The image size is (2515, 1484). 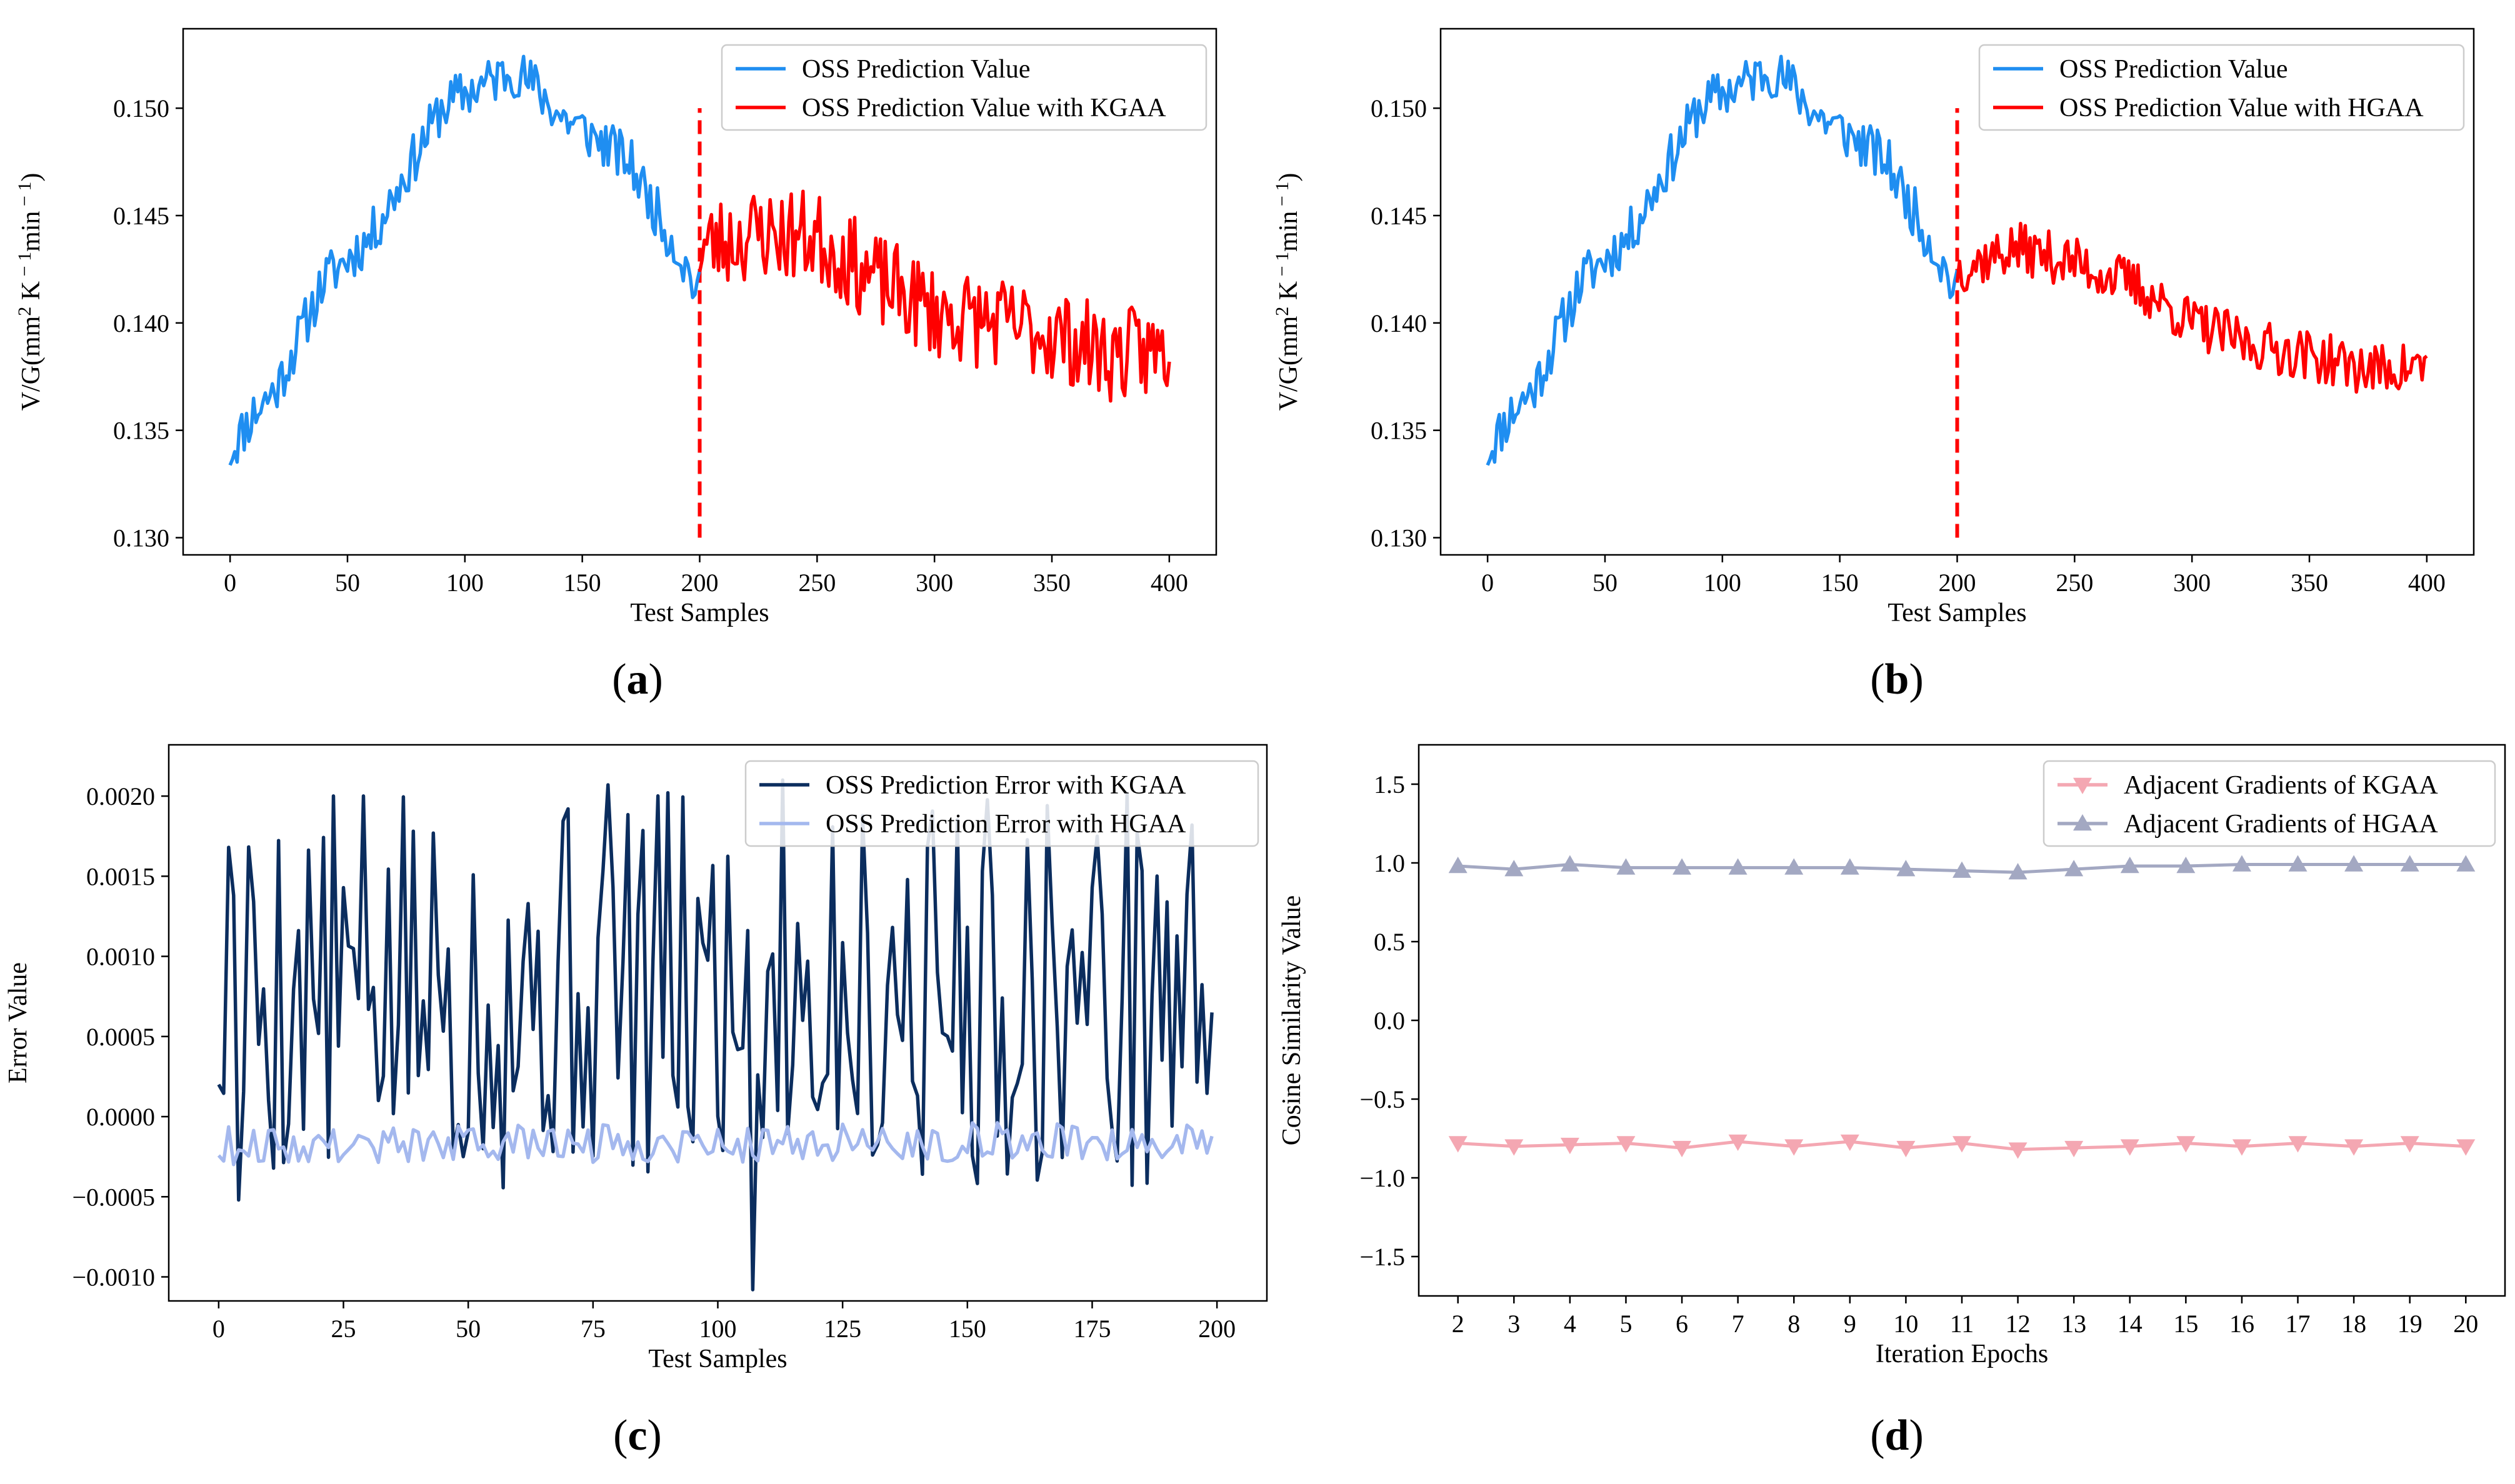 I want to click on plot-area, so click(x=1957, y=296).